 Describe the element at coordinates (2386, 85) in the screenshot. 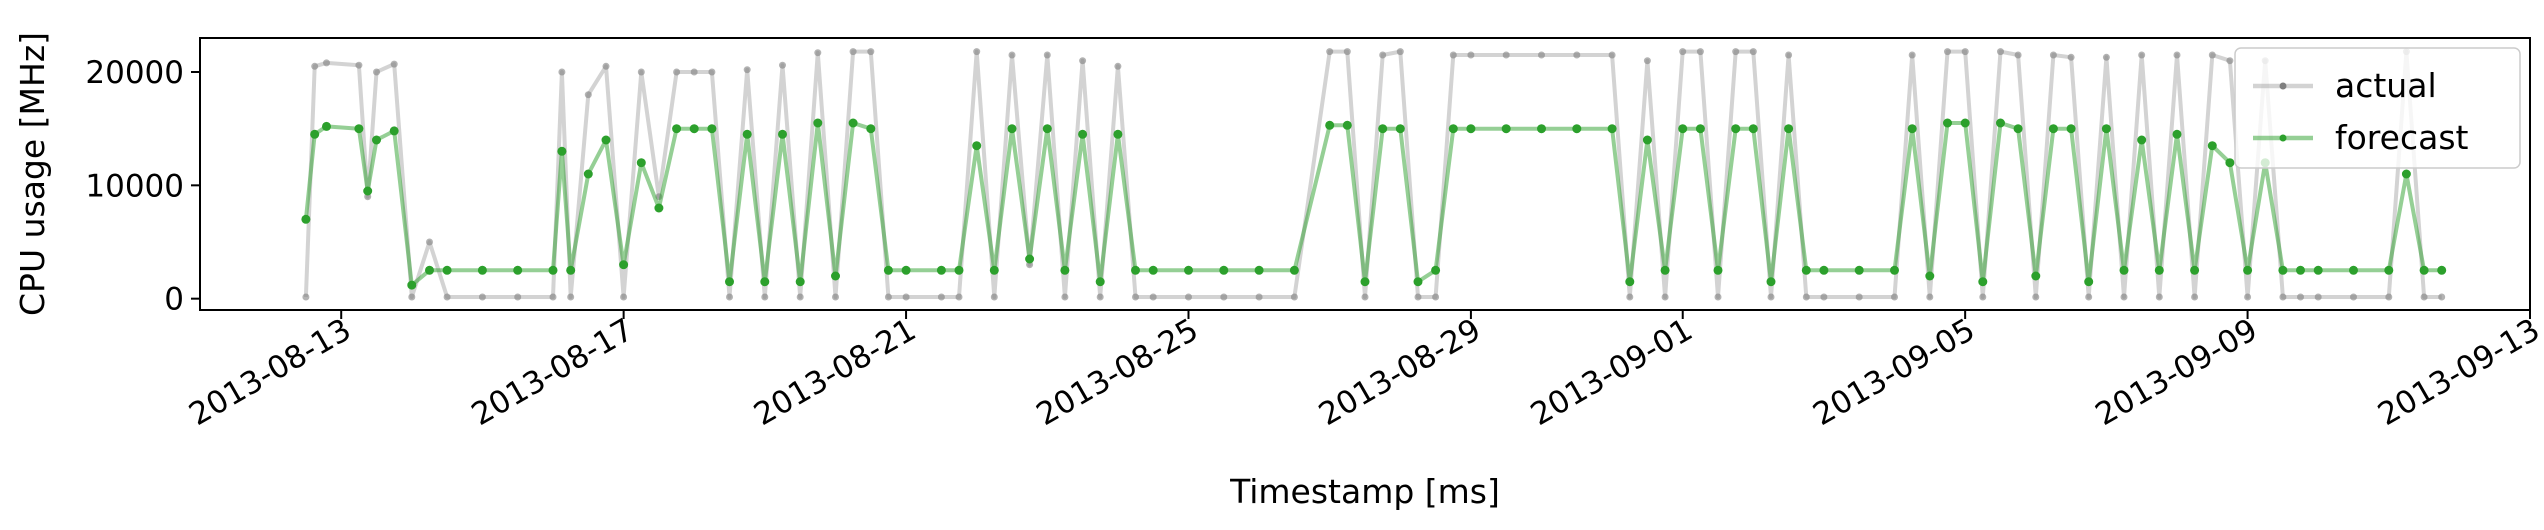

I see `legend-label-actual: actual` at that location.